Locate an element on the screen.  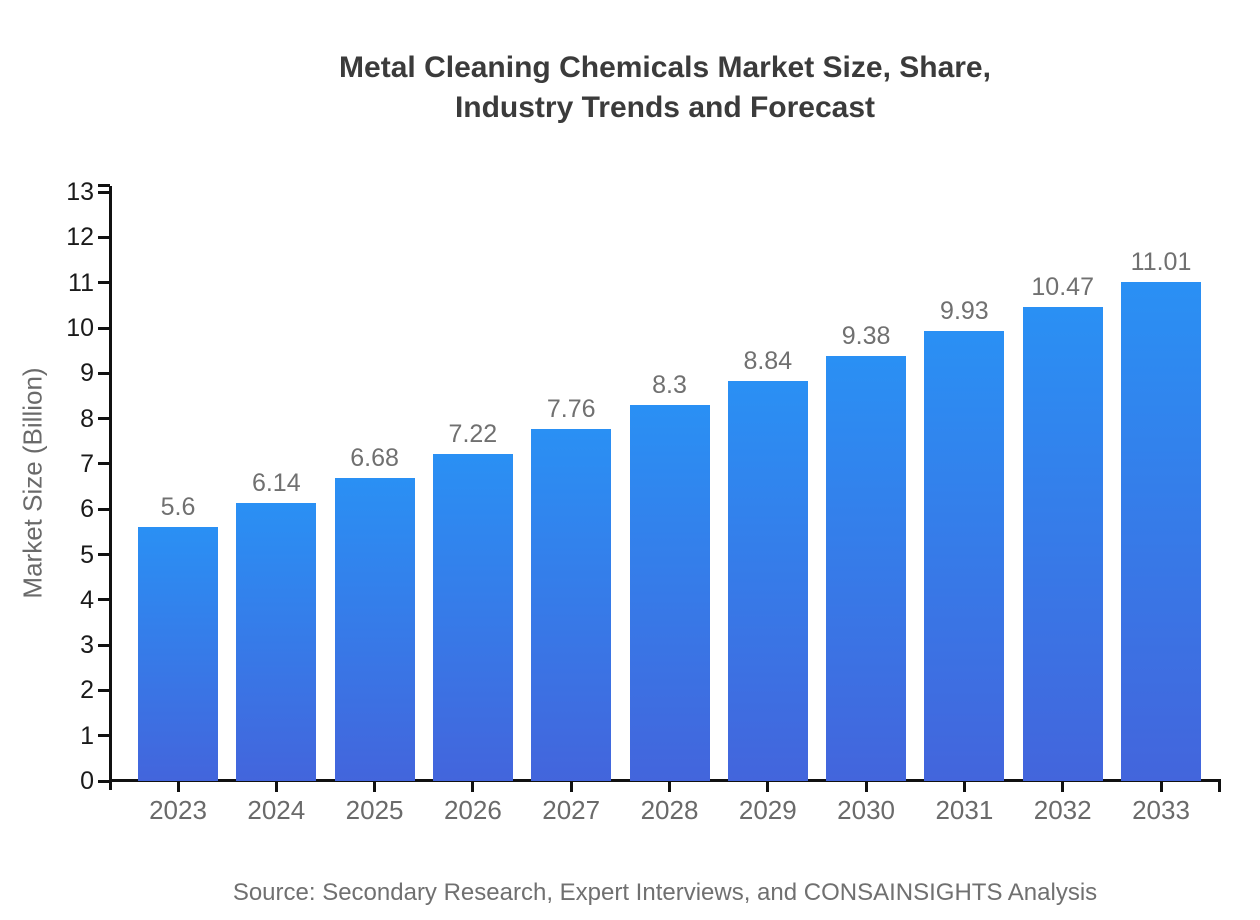
x-tick-2032 is located at coordinates (1063, 787).